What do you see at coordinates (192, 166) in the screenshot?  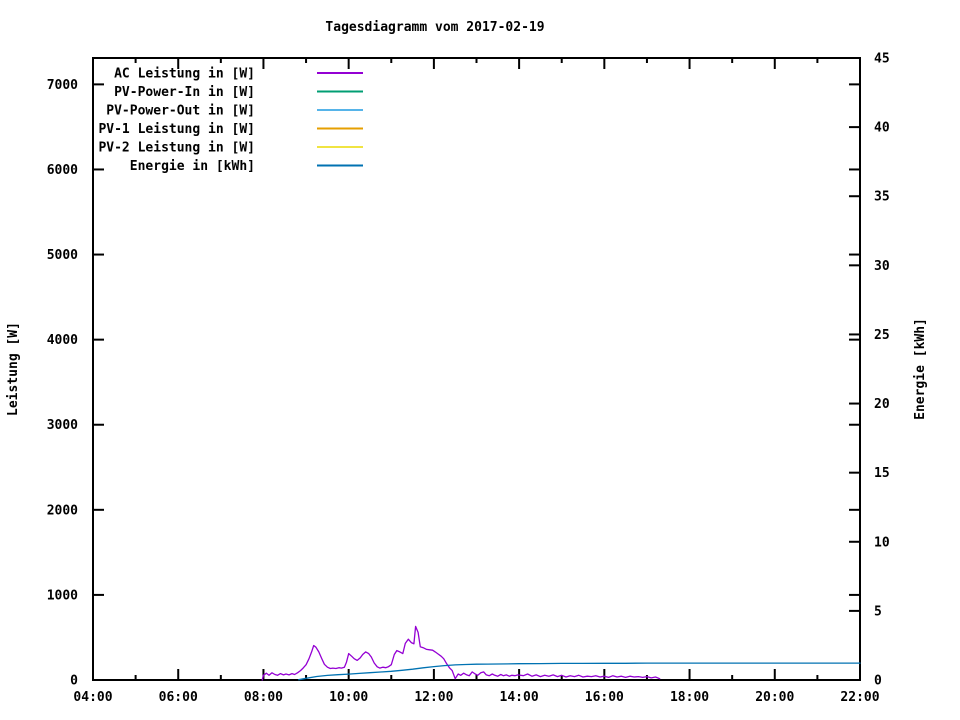 I see `legend-label-5: Energie in [kWh]` at bounding box center [192, 166].